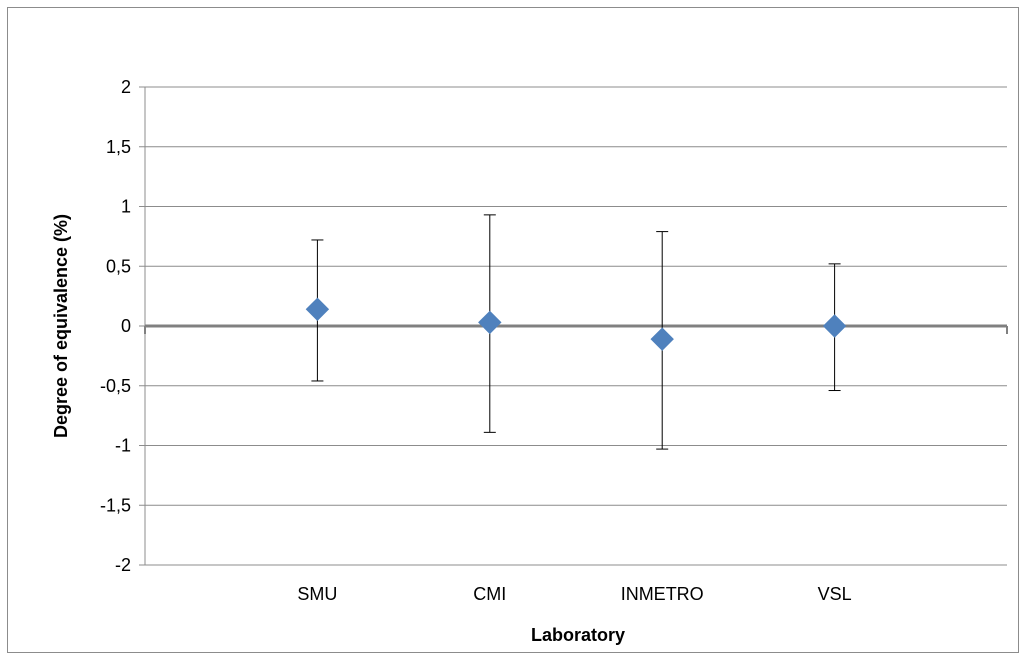  I want to click on x-tick-label: SMU, so click(317, 594).